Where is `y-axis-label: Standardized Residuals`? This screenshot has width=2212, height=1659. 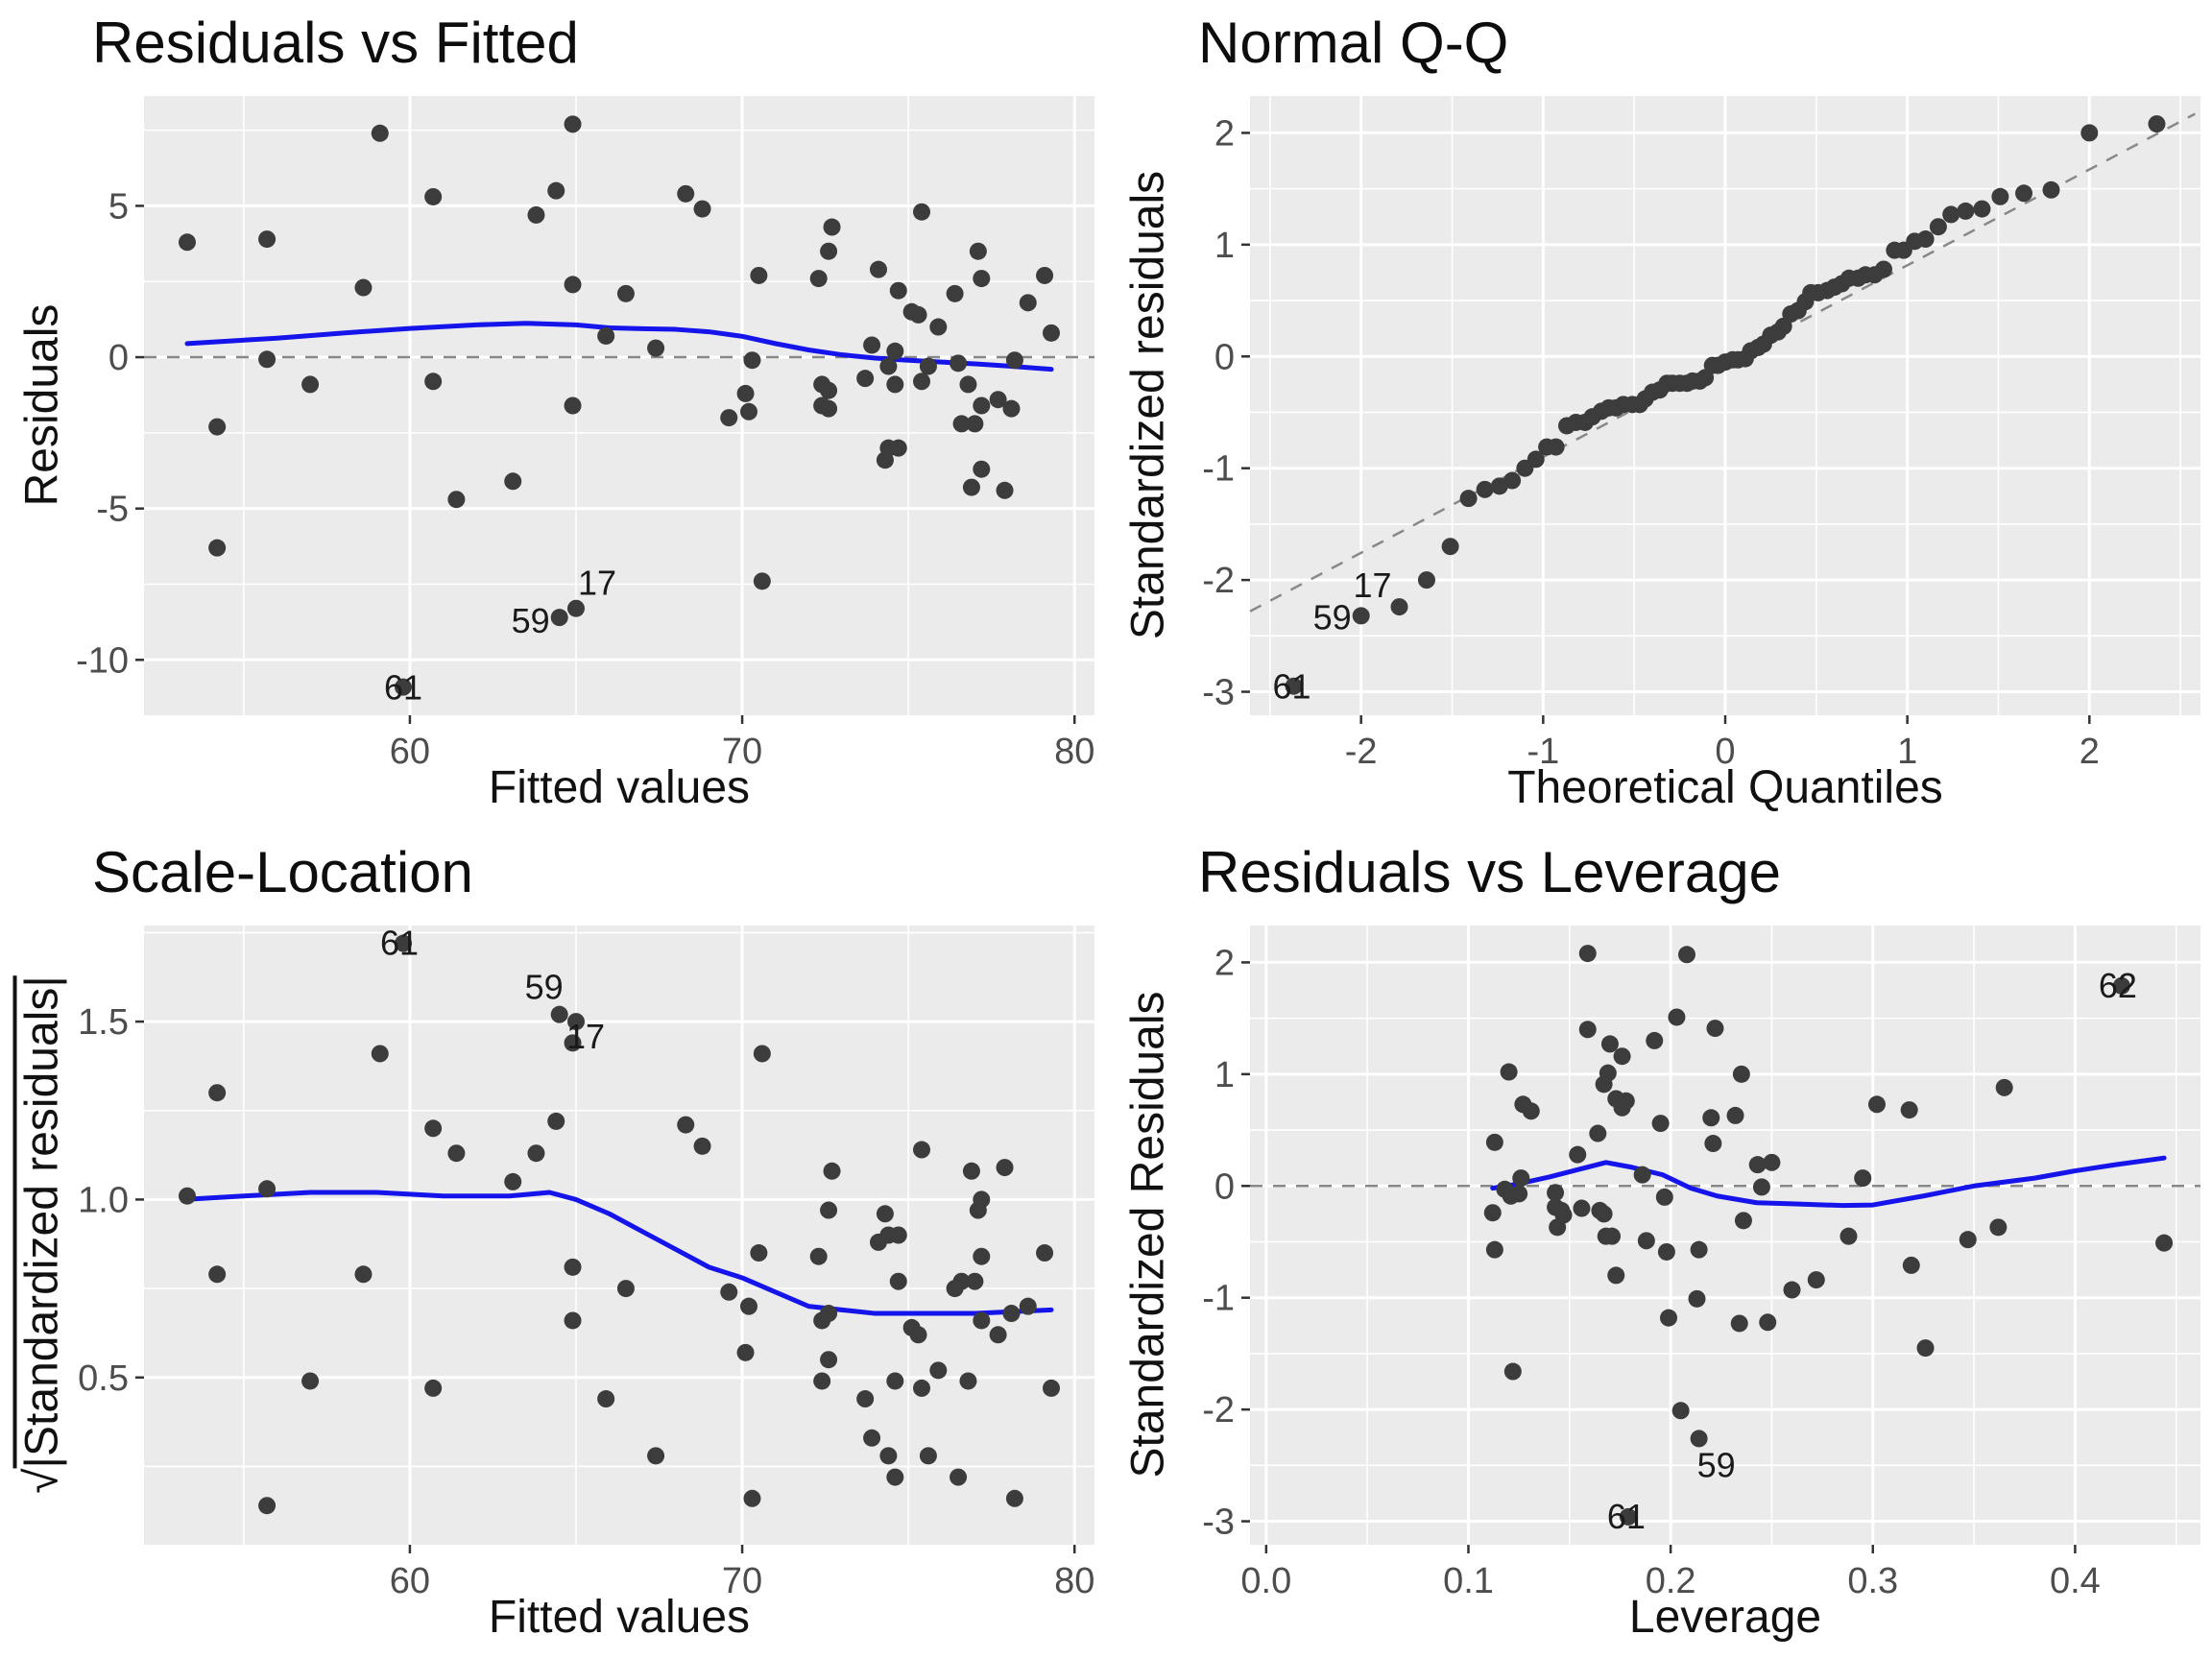
y-axis-label: Standardized Residuals is located at coordinates (1148, 1235).